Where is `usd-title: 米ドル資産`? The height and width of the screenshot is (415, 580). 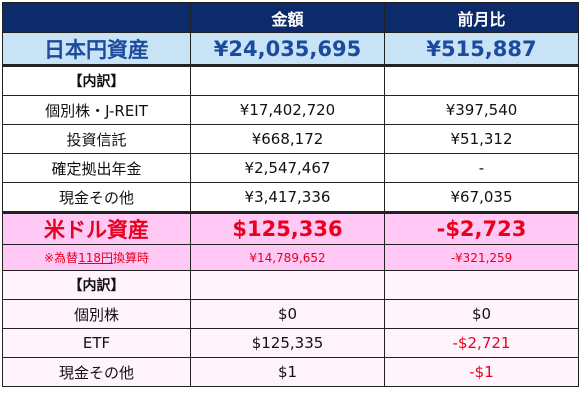
usd-title: 米ドル資産 is located at coordinates (96, 228).